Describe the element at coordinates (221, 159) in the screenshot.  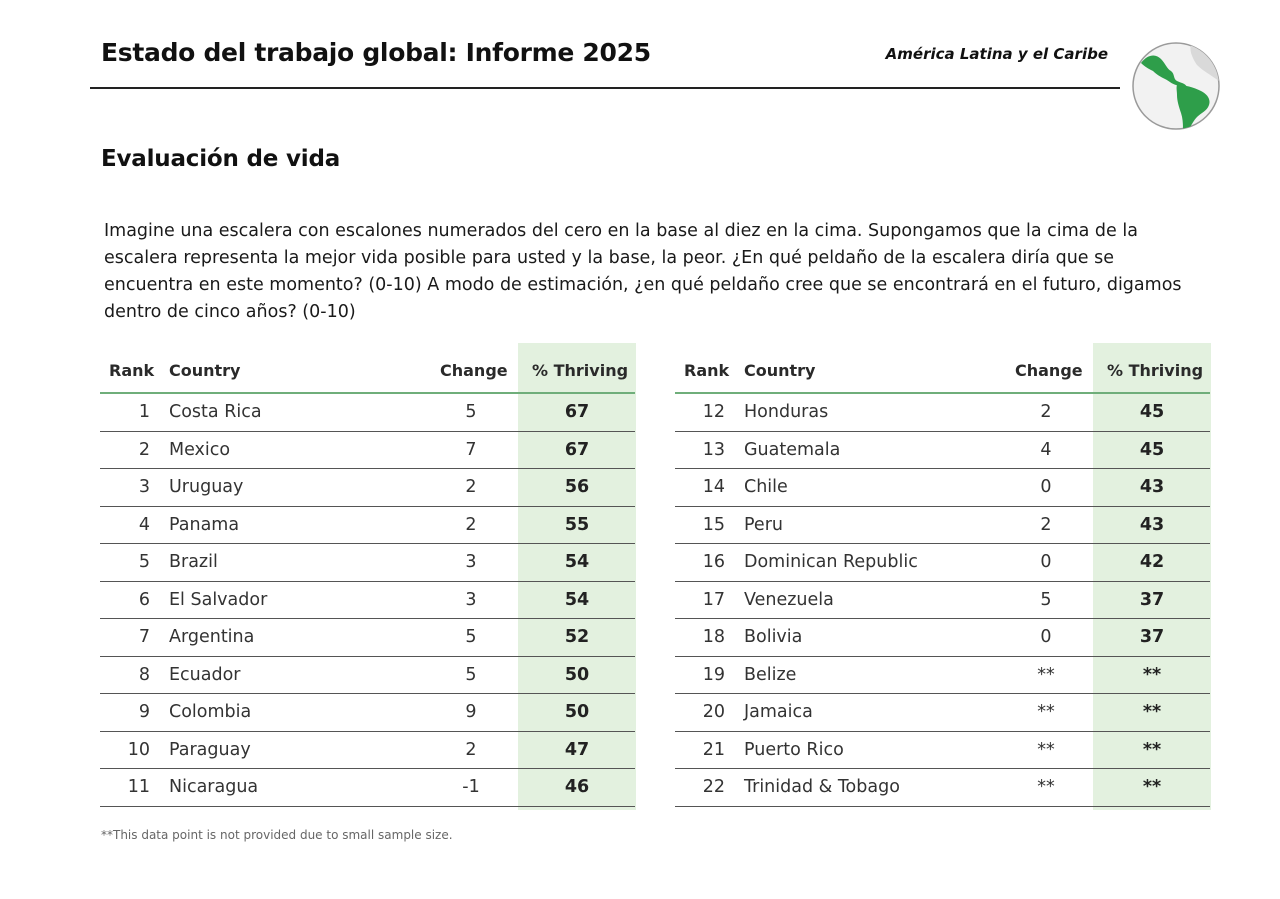
I see `section-title: Evaluación de vida` at that location.